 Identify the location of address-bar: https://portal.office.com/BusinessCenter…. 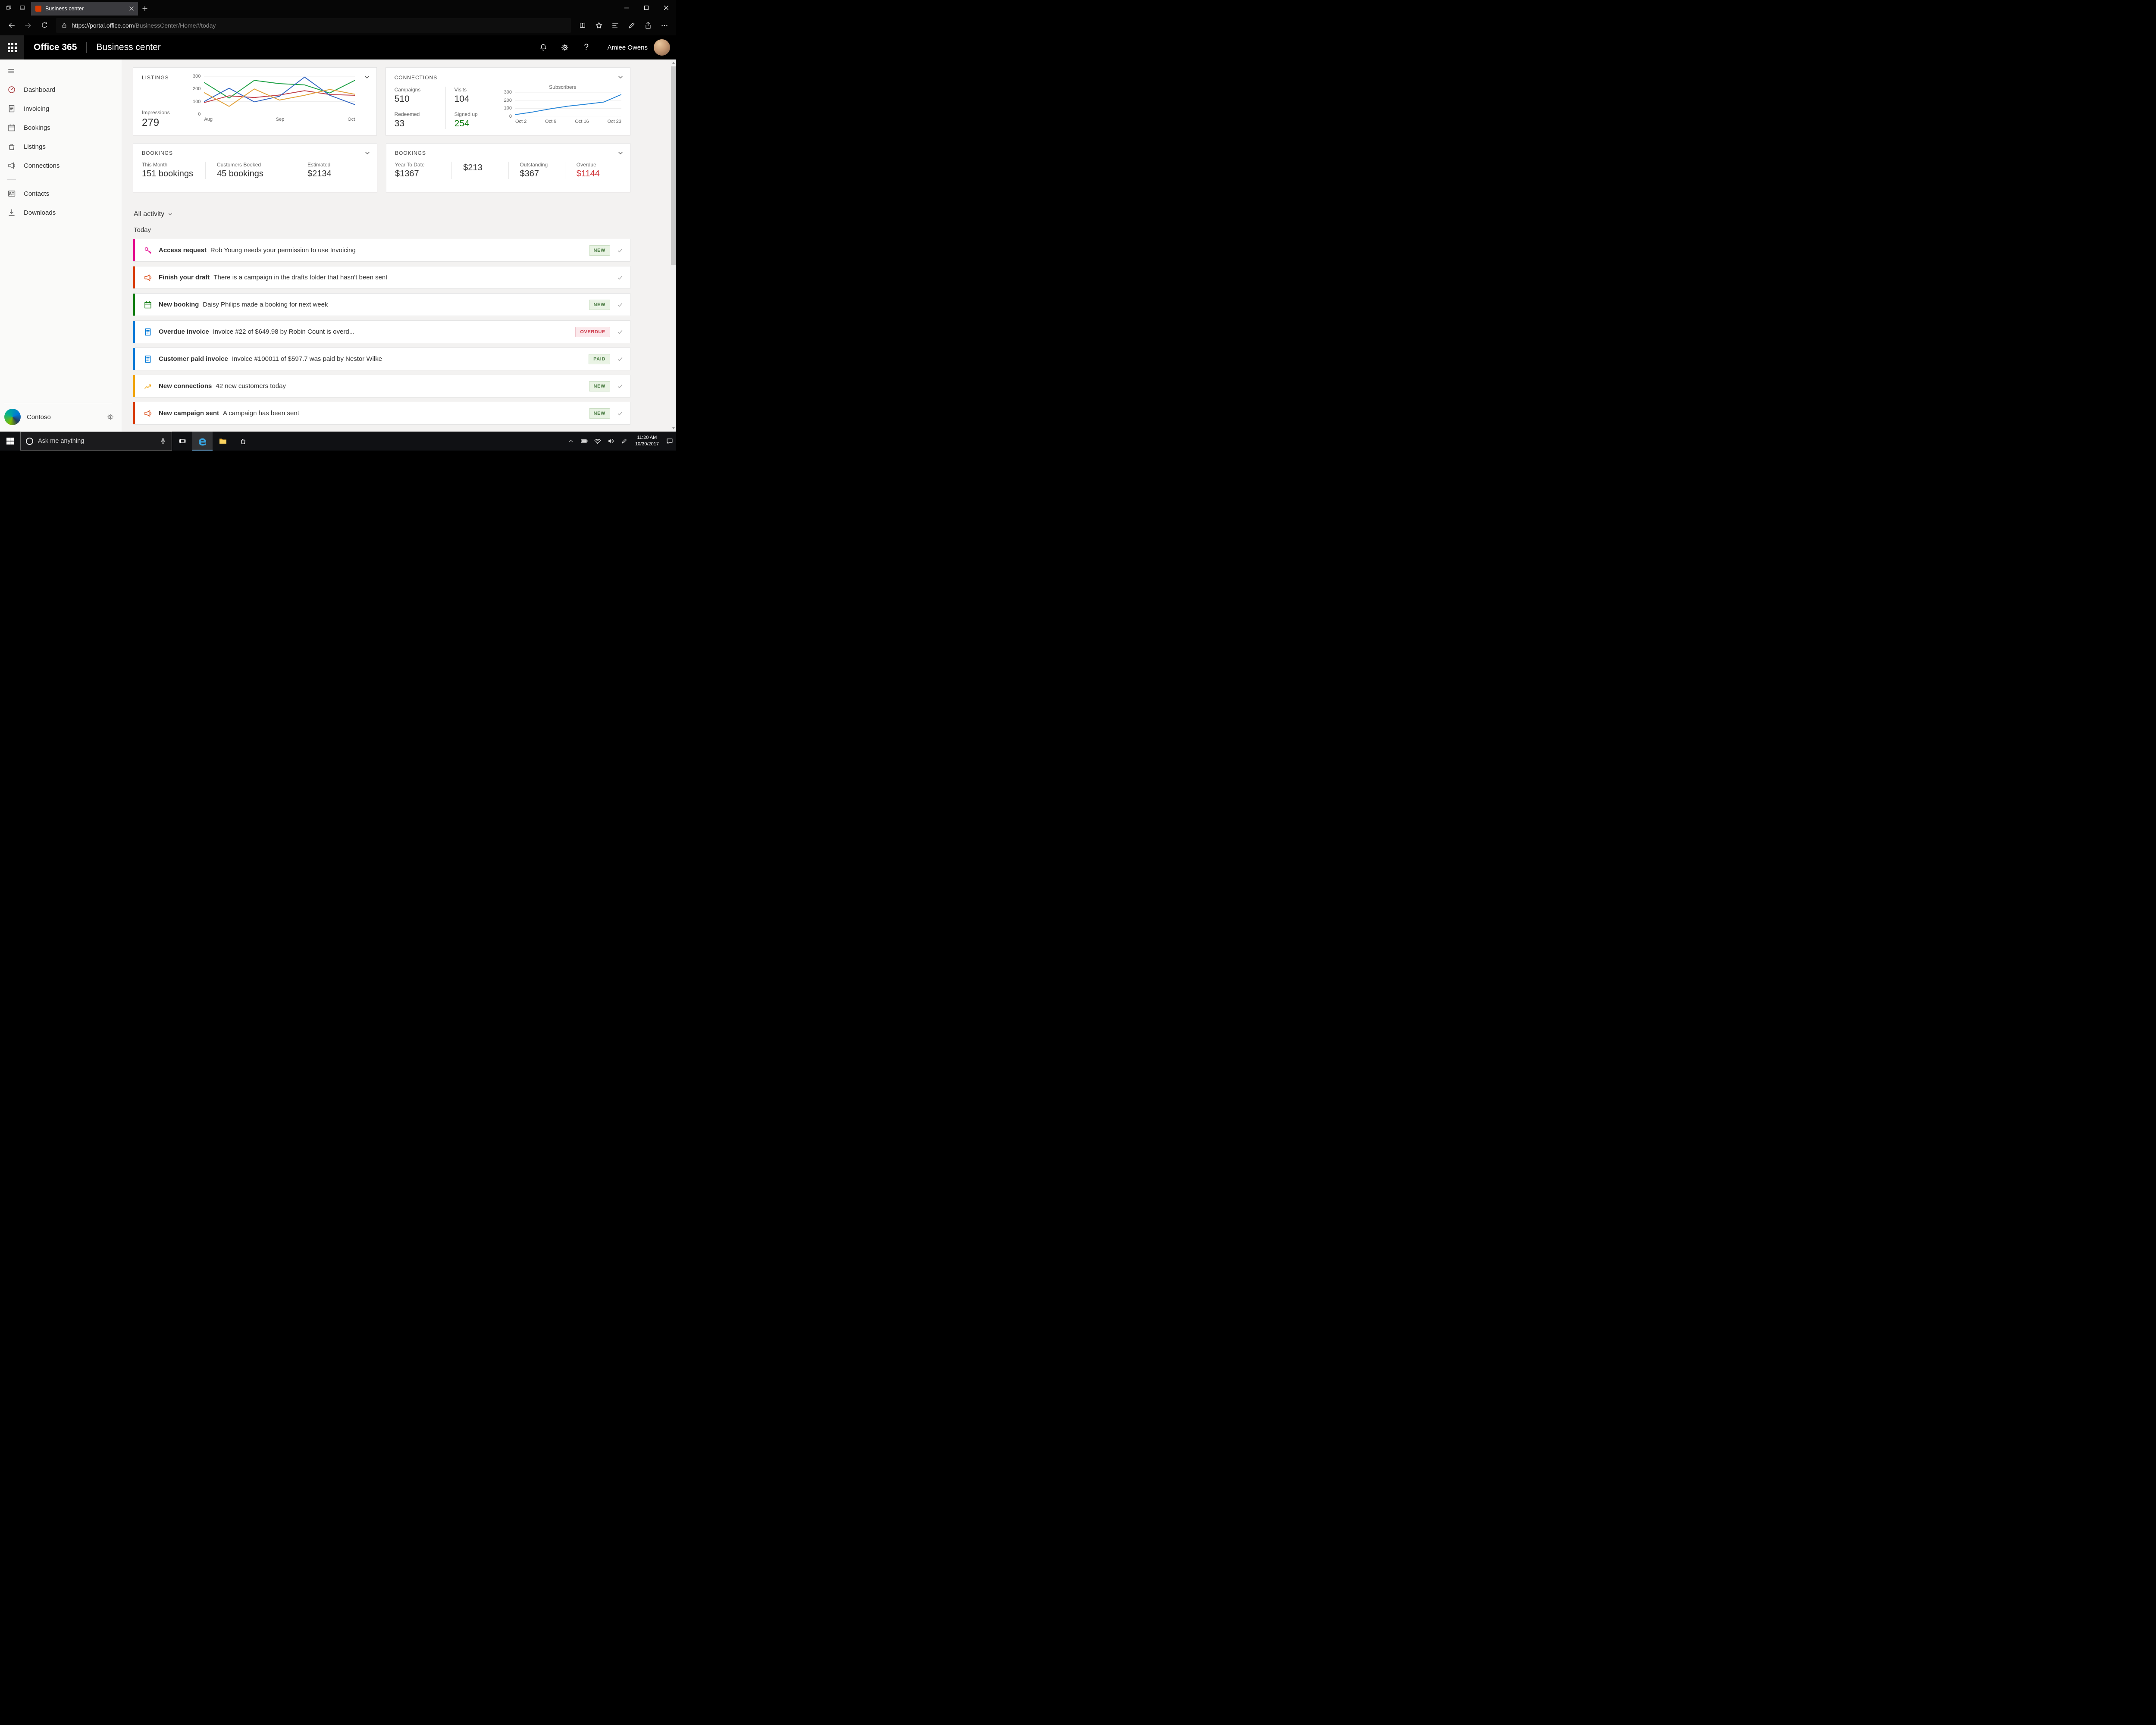
(313, 25).